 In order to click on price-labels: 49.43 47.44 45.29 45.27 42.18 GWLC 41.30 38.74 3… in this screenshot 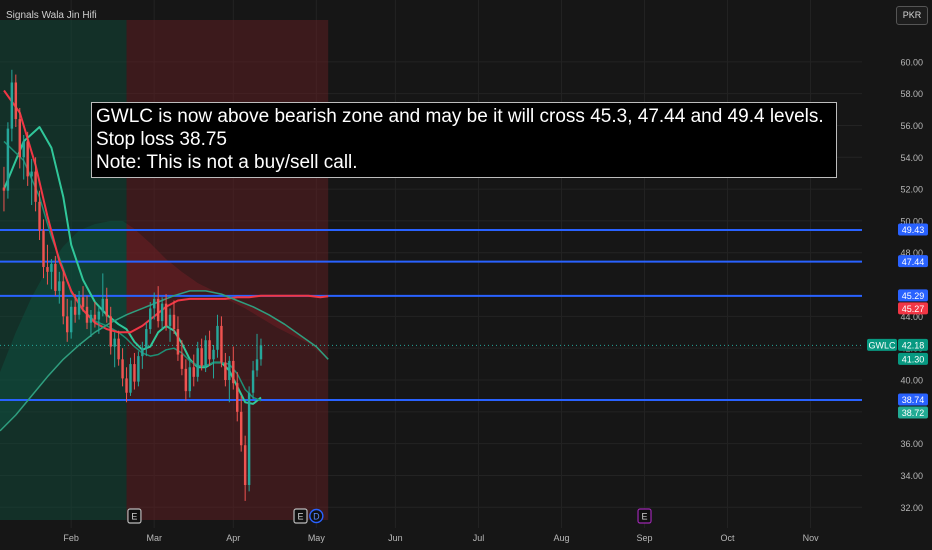, I will do `click(897, 321)`.